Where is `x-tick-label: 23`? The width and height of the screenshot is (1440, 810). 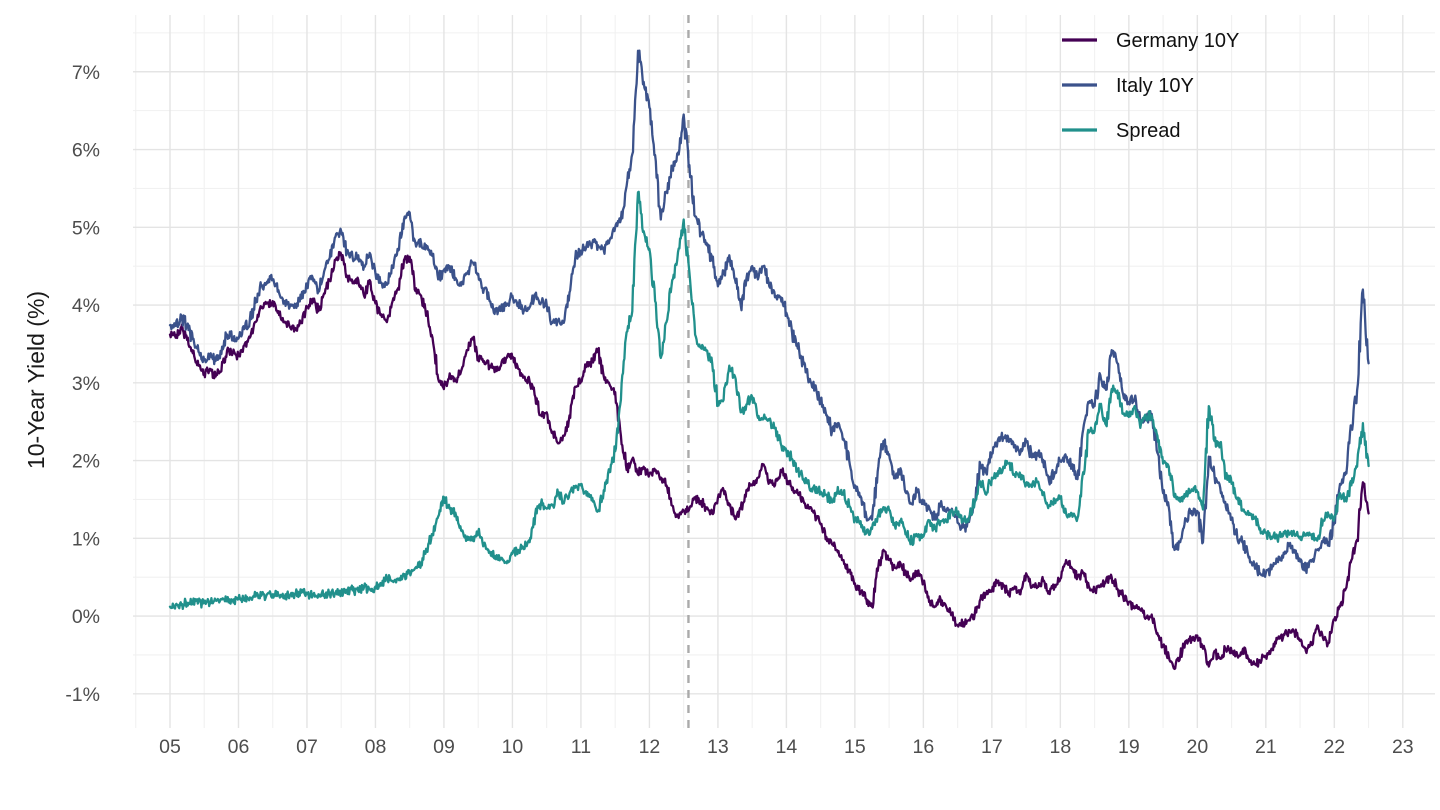
x-tick-label: 23 is located at coordinates (1403, 747).